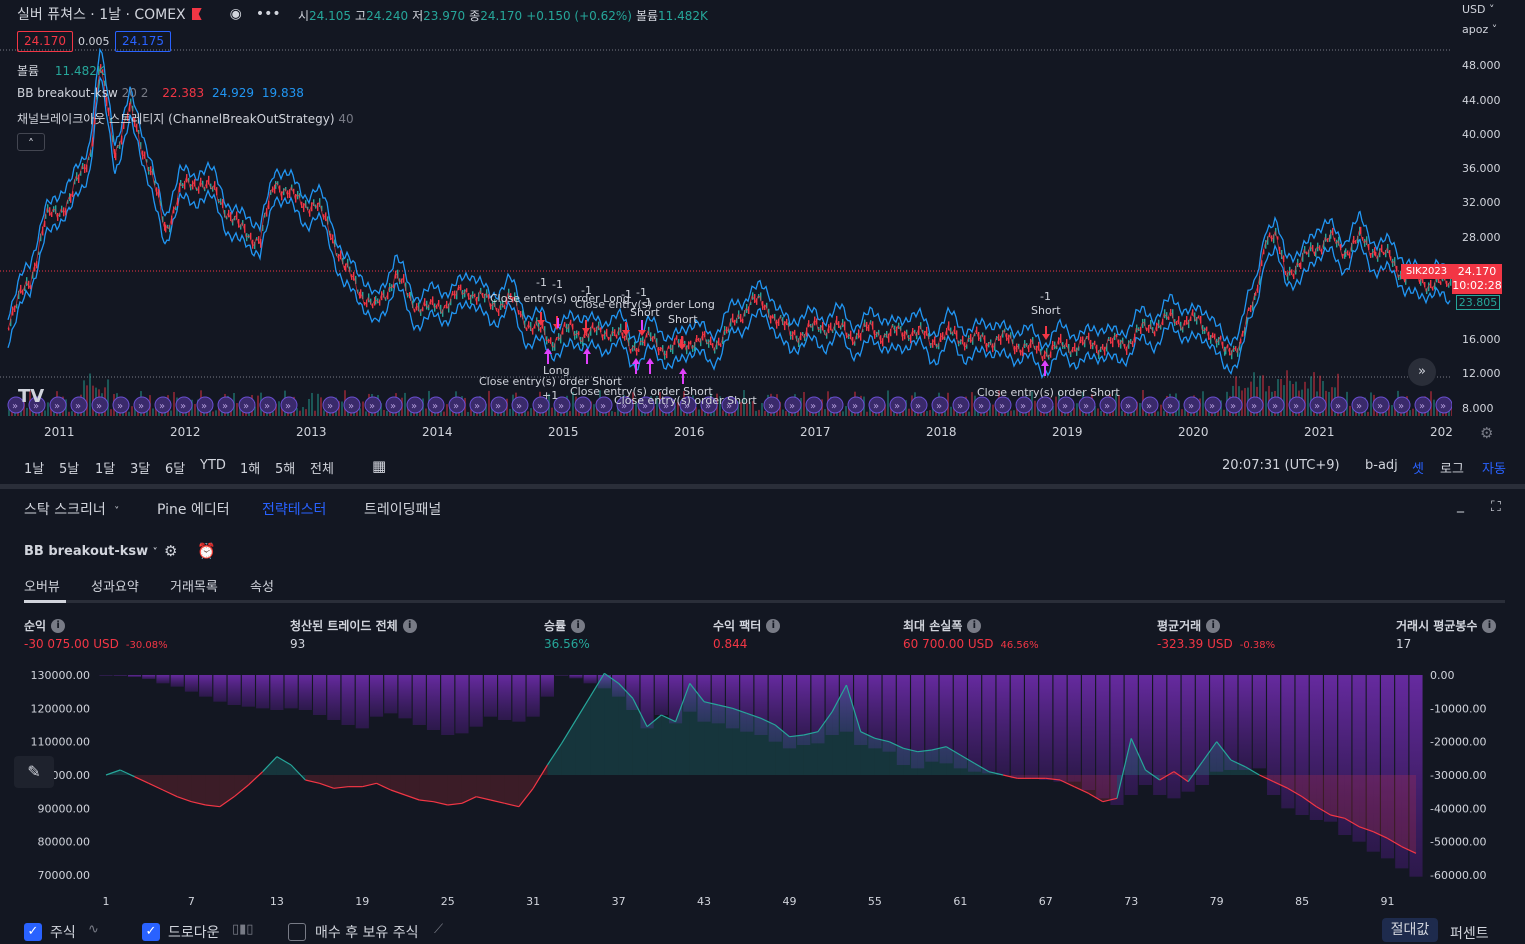 This screenshot has width=1525, height=944. I want to click on log-scale-toggle: 로그, so click(1452, 469).